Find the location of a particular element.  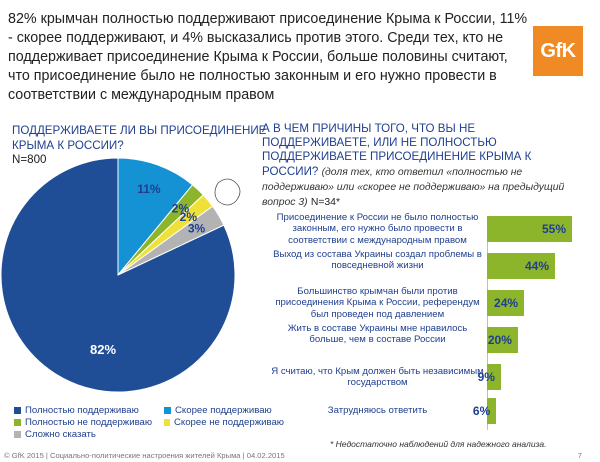

legend-label: Полностью поддерживаю is located at coordinates (82, 410).